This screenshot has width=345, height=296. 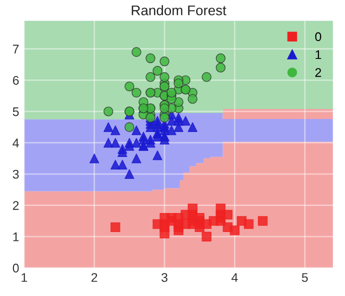 What do you see at coordinates (318, 72) in the screenshot?
I see `legend-label: 2` at bounding box center [318, 72].